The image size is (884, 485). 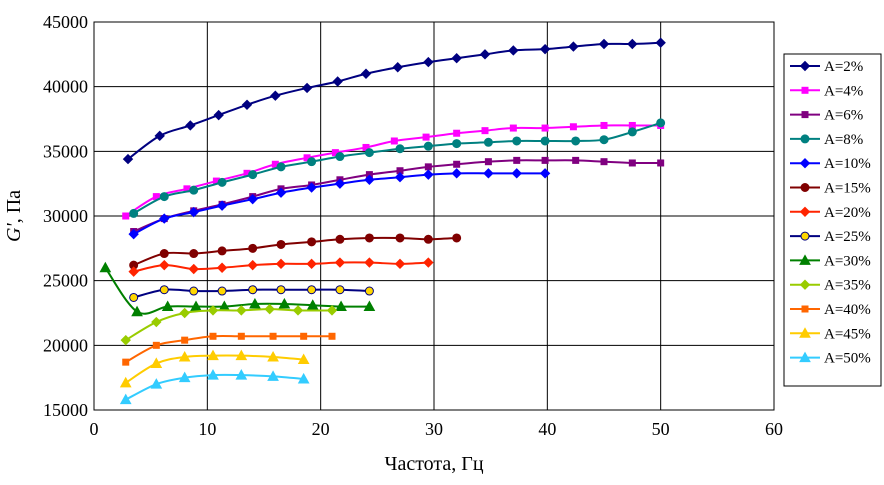 I want to click on legend-item-13: A=50%, so click(x=830, y=359).